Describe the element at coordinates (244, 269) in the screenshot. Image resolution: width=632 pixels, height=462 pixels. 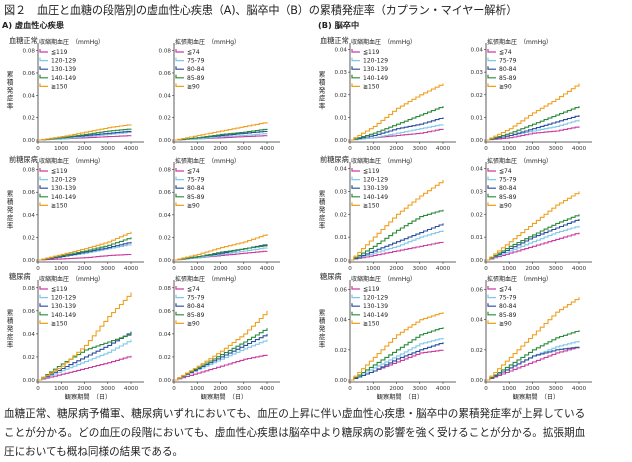
I see `panel-a-5-x-tick-label: 3000` at that location.